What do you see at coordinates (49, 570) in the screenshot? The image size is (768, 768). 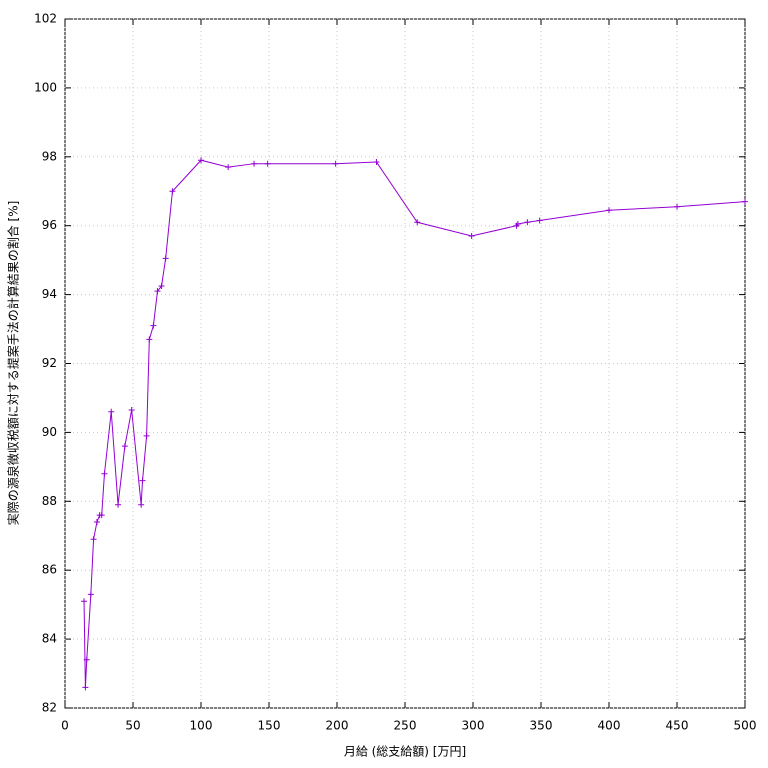 I see `y-tick-label: 86` at bounding box center [49, 570].